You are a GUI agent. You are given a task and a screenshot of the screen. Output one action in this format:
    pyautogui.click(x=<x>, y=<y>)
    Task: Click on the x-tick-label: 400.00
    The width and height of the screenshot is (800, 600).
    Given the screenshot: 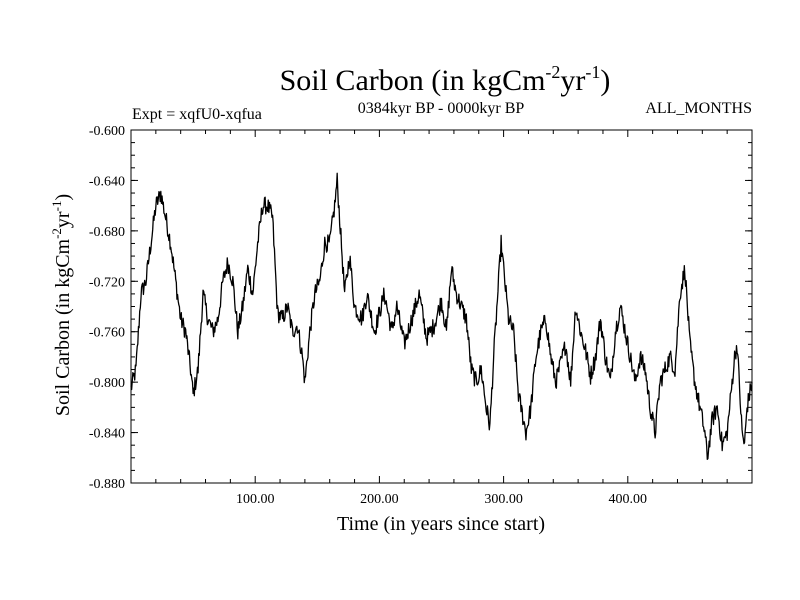 What is the action you would take?
    pyautogui.click(x=628, y=499)
    